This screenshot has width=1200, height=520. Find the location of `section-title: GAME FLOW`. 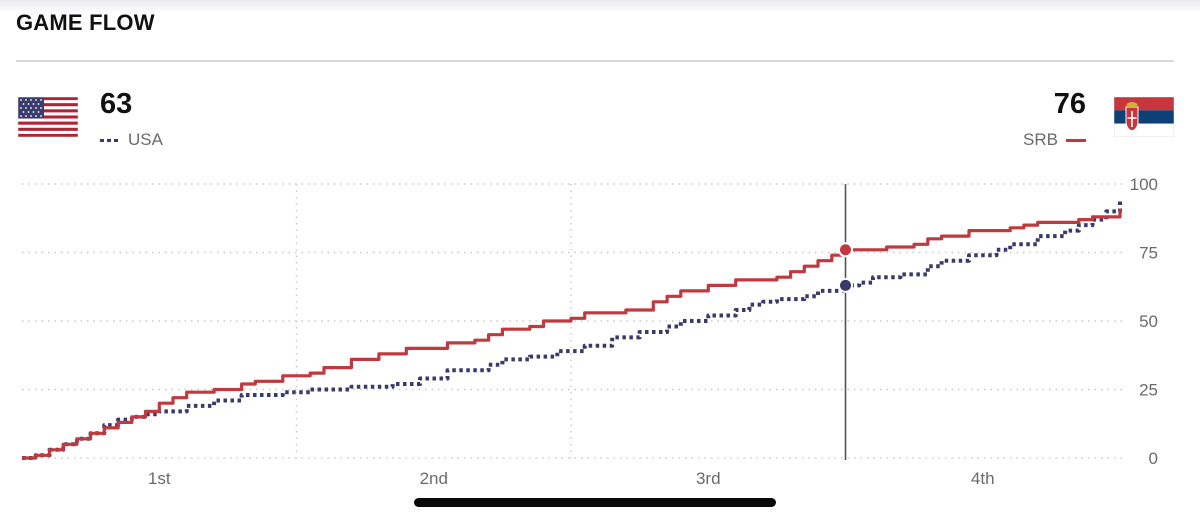

section-title: GAME FLOW is located at coordinates (85, 22).